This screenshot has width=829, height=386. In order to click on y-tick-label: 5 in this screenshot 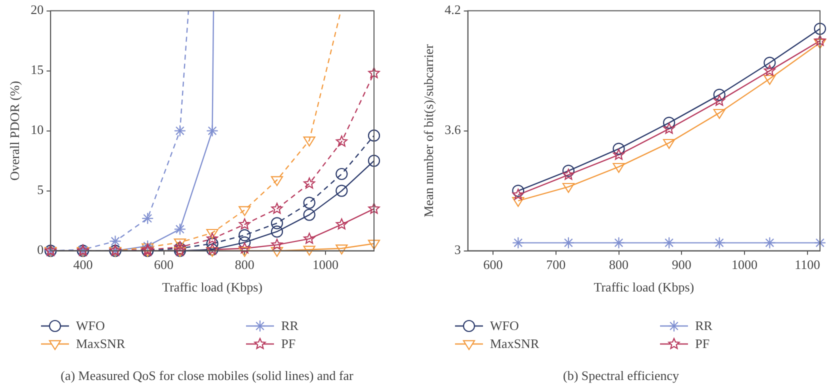, I will do `click(40, 190)`.